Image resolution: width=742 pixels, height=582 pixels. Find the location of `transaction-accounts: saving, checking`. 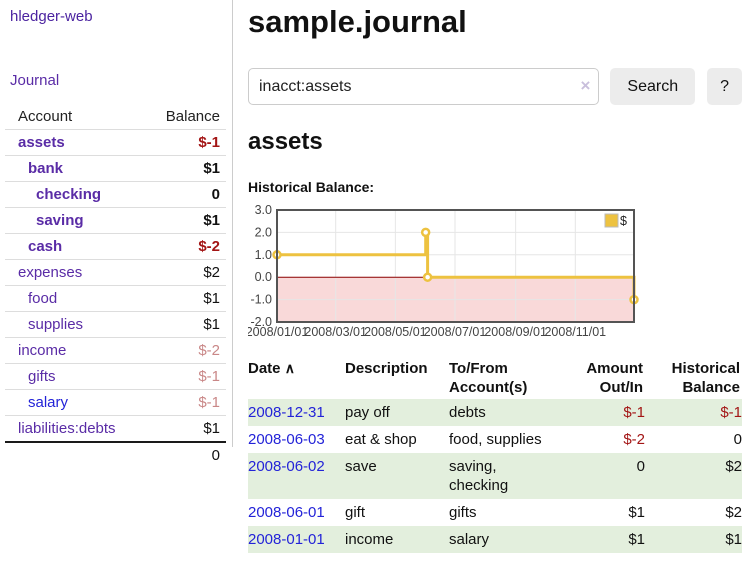

transaction-accounts: saving, checking is located at coordinates (479, 476).